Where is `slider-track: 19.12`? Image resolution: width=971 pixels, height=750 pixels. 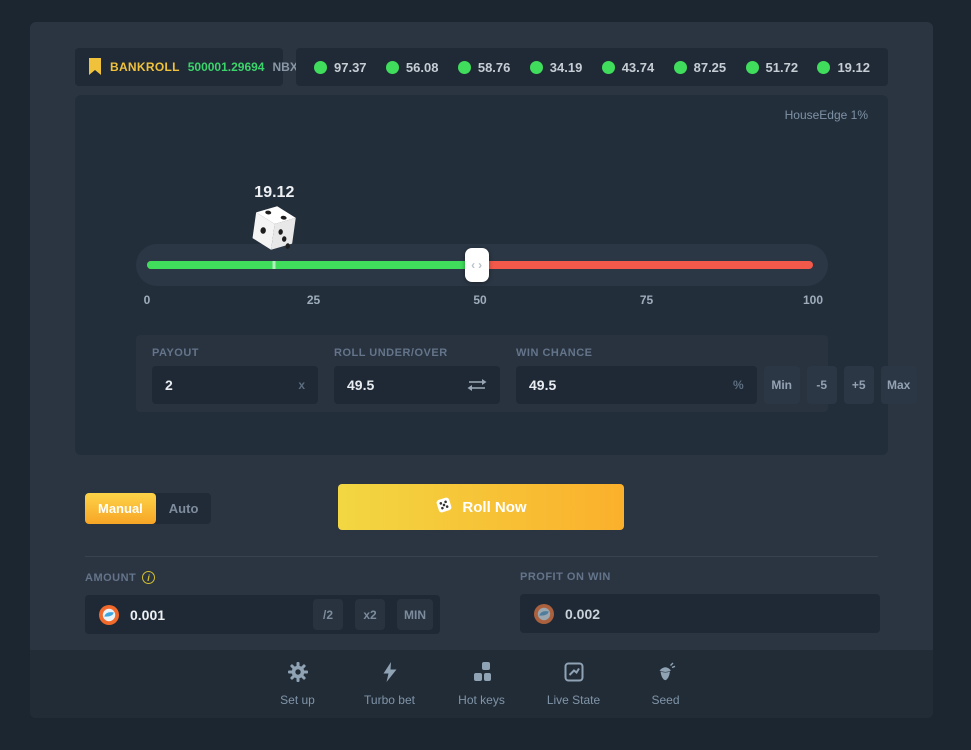
slider-track: 19.12 is located at coordinates (480, 233).